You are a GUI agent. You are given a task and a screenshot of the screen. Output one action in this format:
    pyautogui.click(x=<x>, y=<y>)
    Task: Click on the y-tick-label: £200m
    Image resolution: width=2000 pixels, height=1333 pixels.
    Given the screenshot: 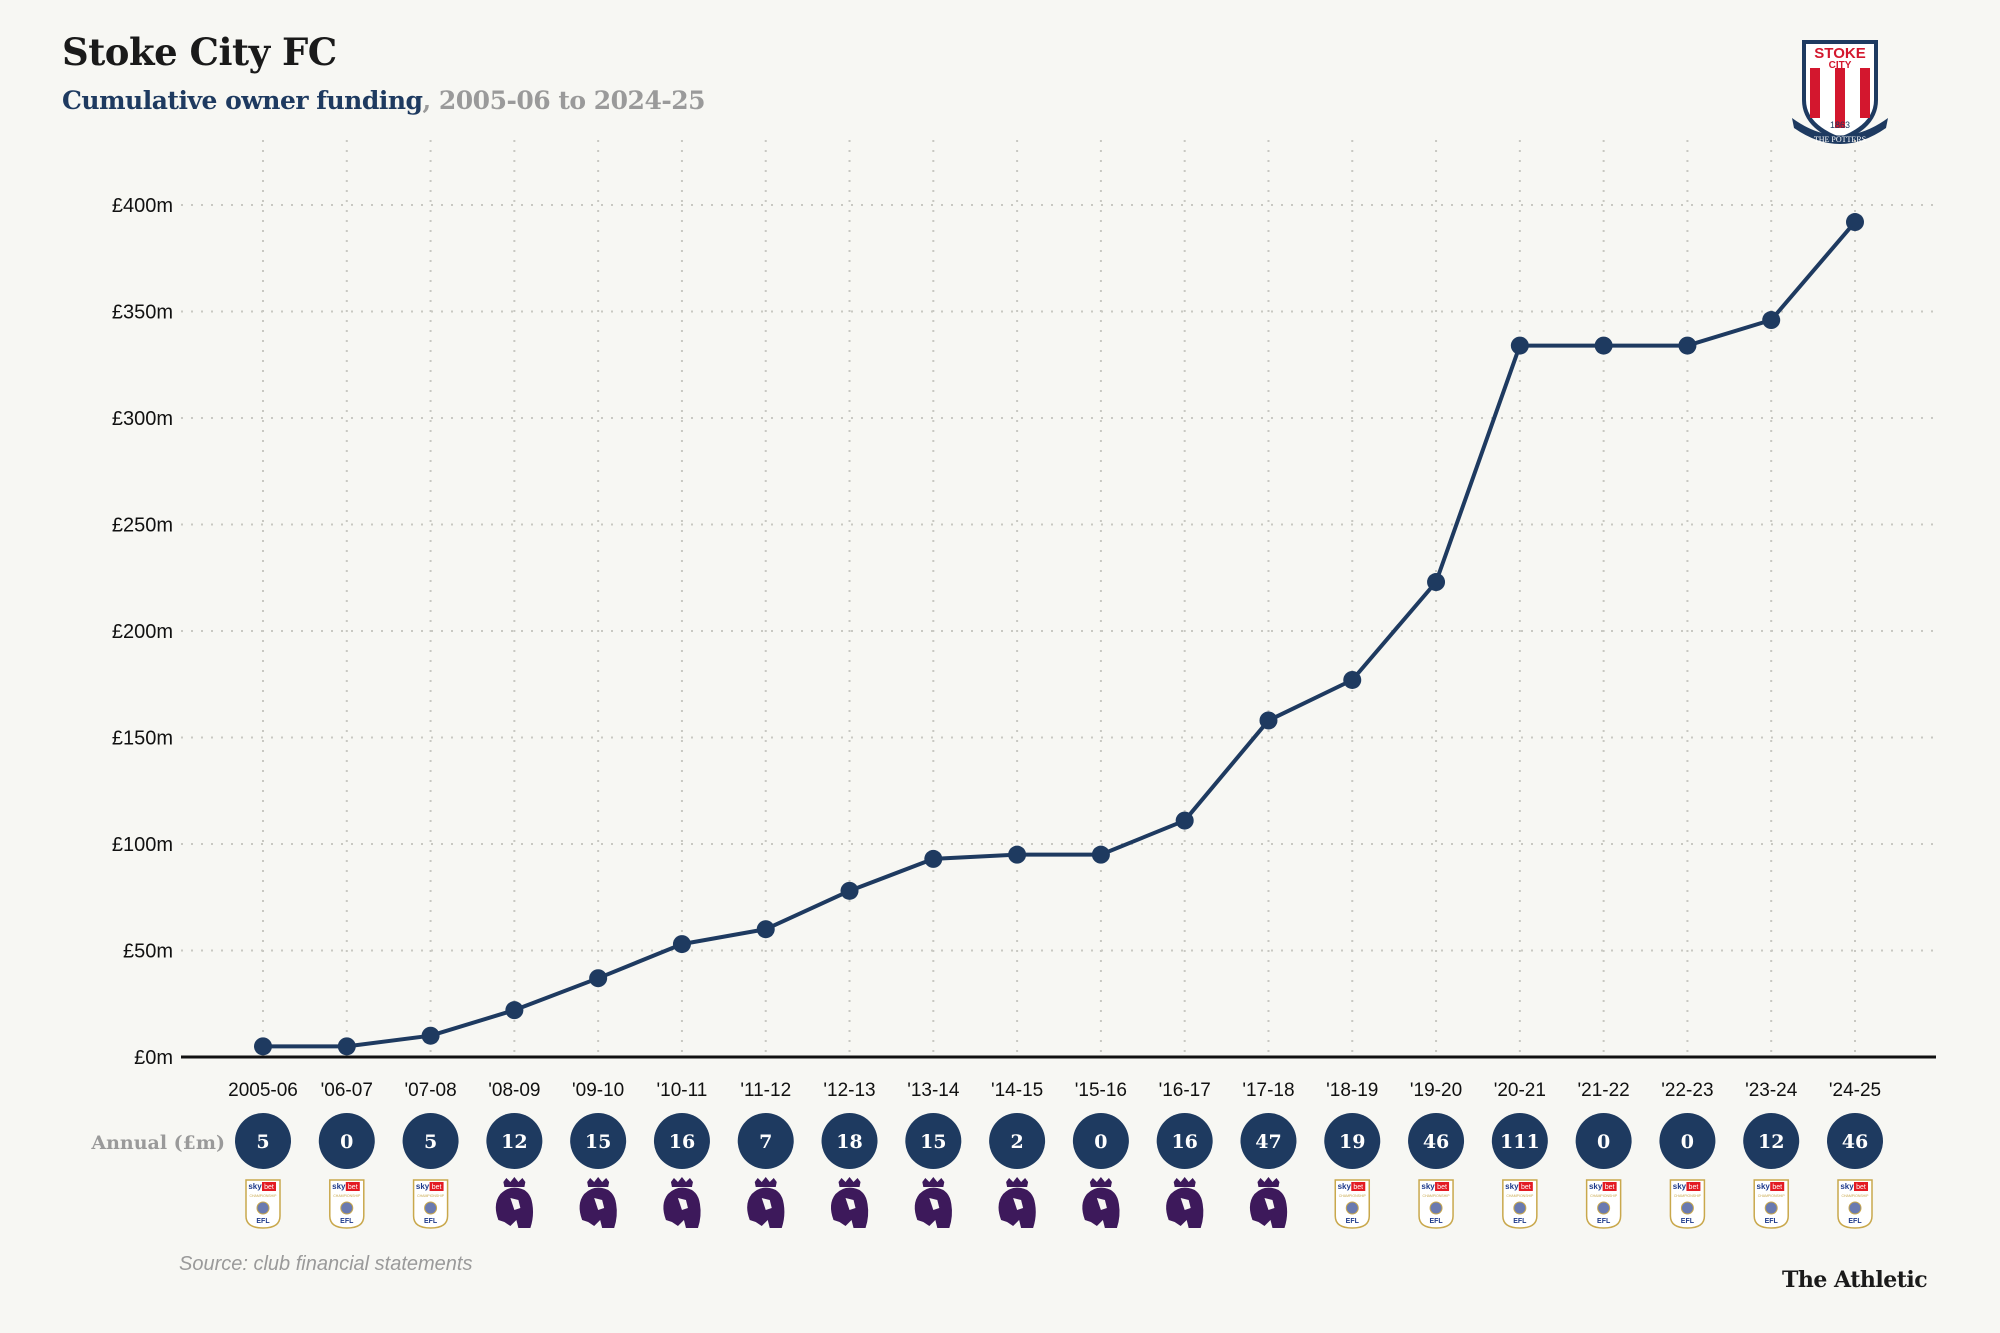 What is the action you would take?
    pyautogui.click(x=142, y=632)
    